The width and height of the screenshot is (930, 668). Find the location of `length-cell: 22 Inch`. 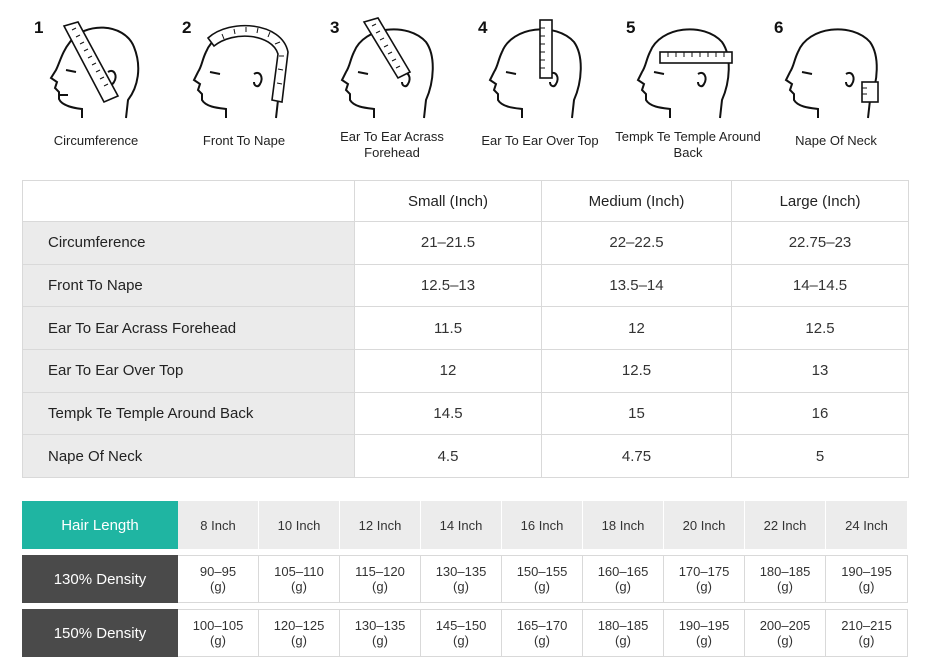

length-cell: 22 Inch is located at coordinates (785, 525).